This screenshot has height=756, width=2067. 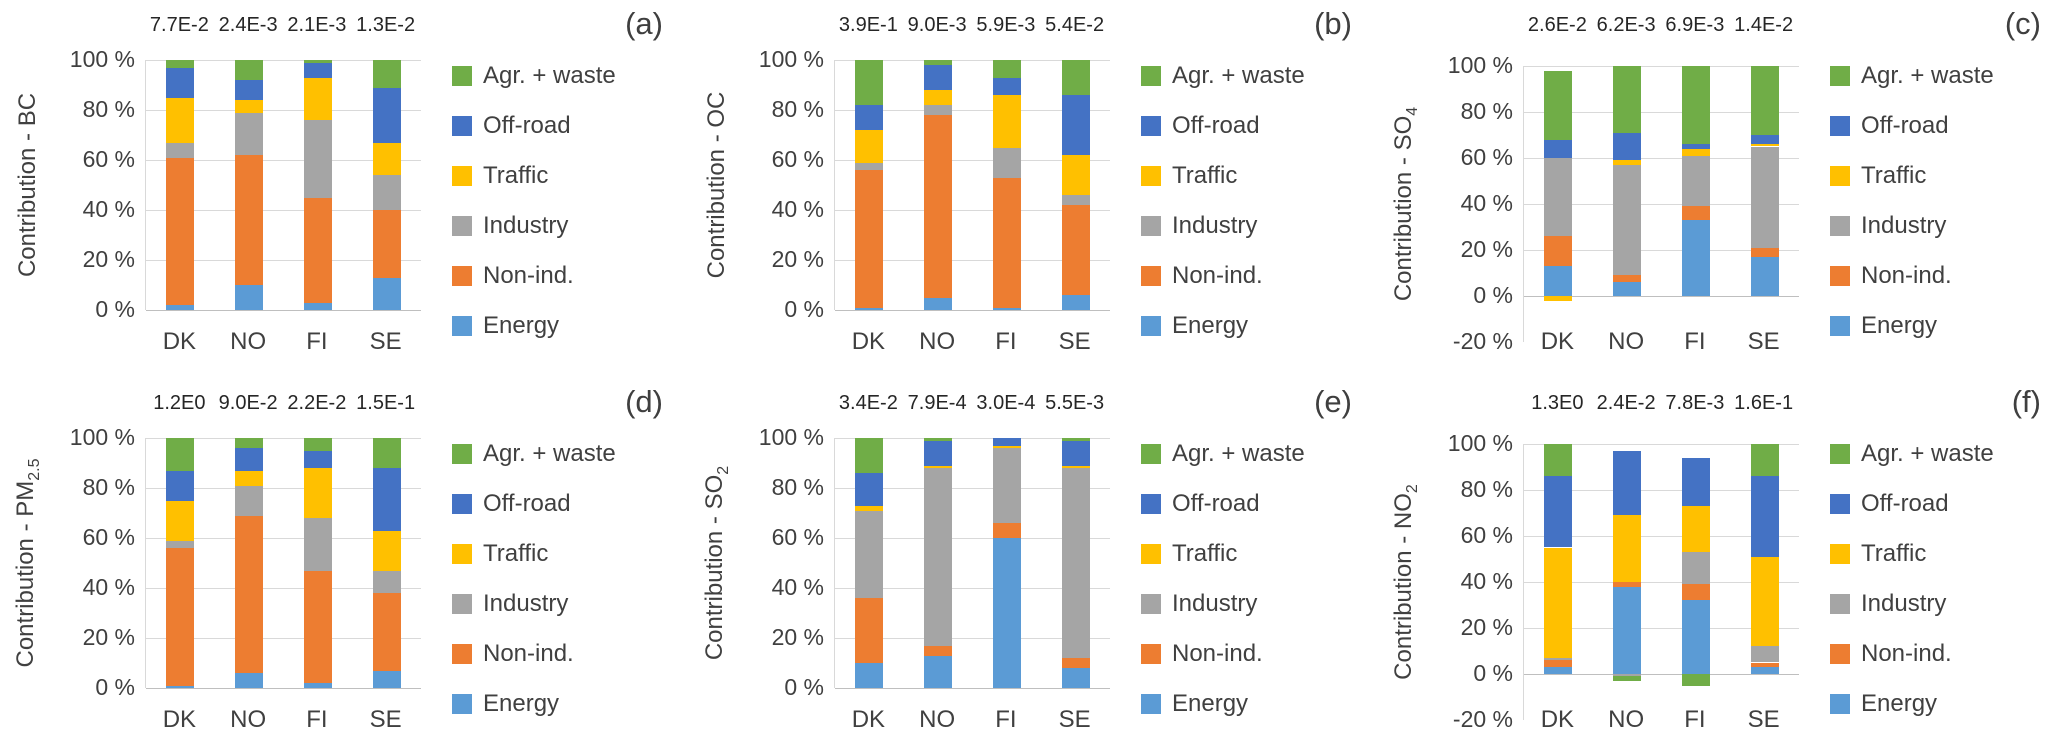 I want to click on bar-total-label: 5.4E-2, so click(x=1075, y=25).